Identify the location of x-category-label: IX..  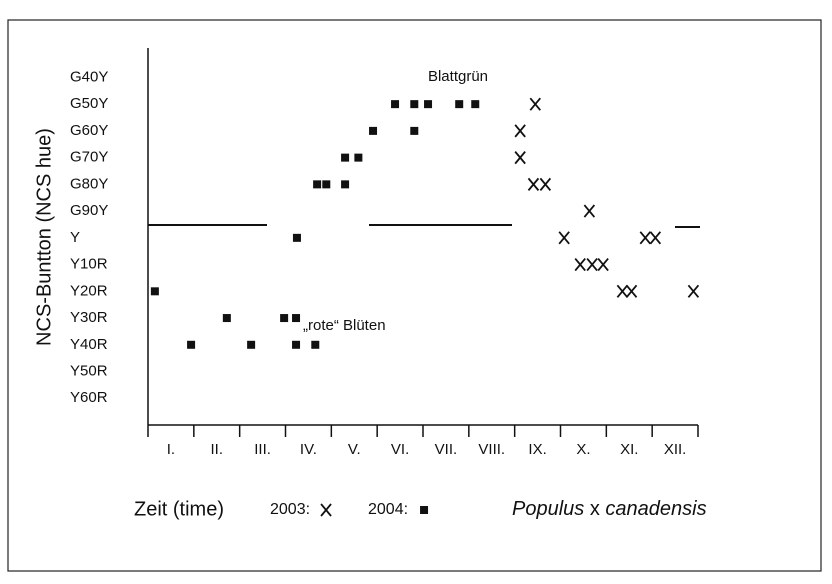
(537, 449).